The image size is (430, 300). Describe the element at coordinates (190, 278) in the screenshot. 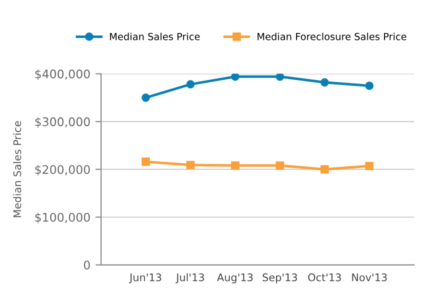

I see `x-tick-label: Jul'13` at that location.